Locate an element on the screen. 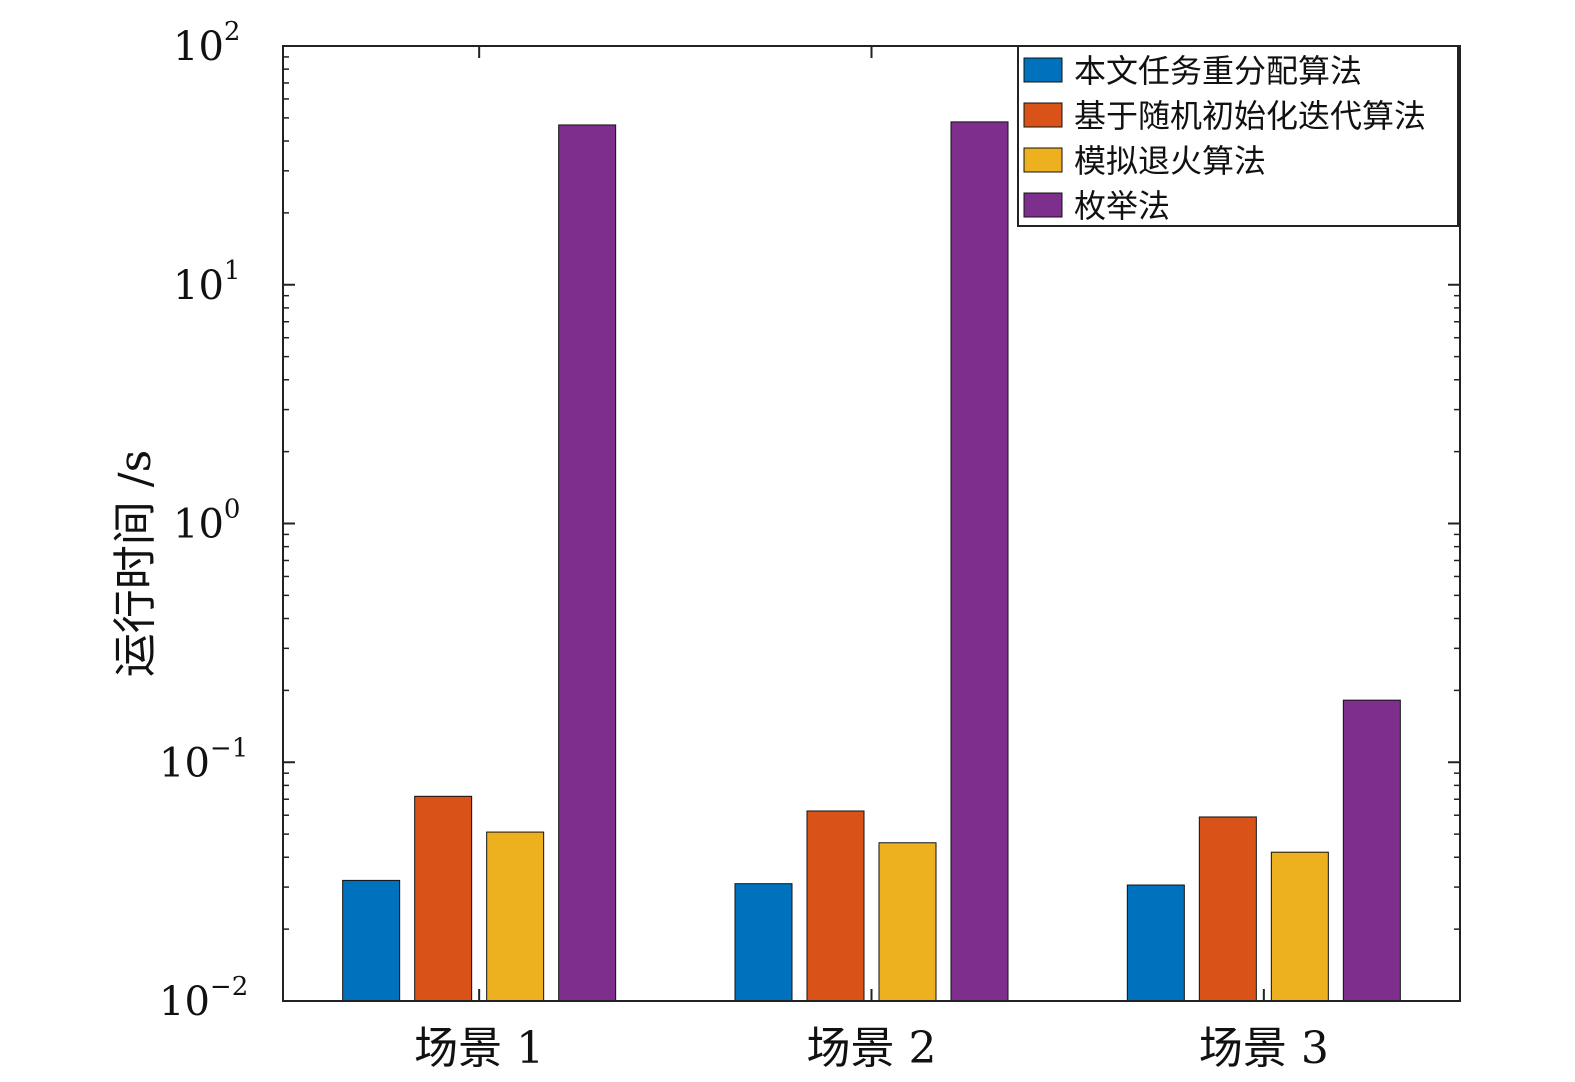 The width and height of the screenshot is (1575, 1082). legend-label: 枚举法 is located at coordinates (1122, 206).